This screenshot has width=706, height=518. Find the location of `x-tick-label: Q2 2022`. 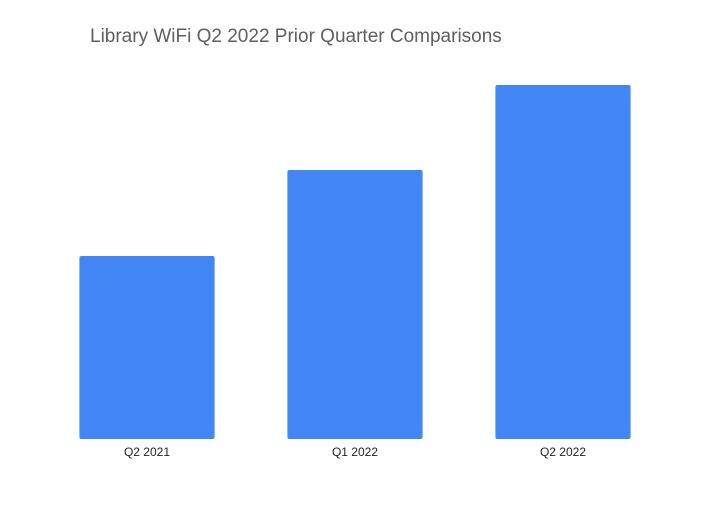

x-tick-label: Q2 2022 is located at coordinates (563, 452).